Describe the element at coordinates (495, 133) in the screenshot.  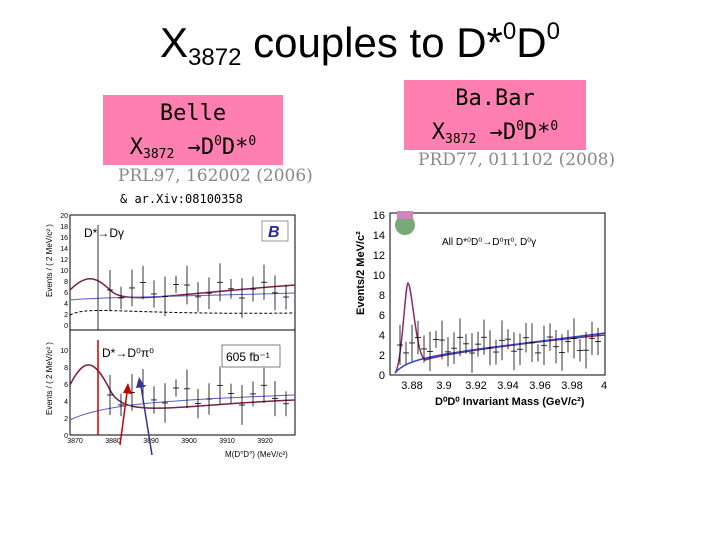
I see `babar-decay: X3872 →D0D*0` at that location.